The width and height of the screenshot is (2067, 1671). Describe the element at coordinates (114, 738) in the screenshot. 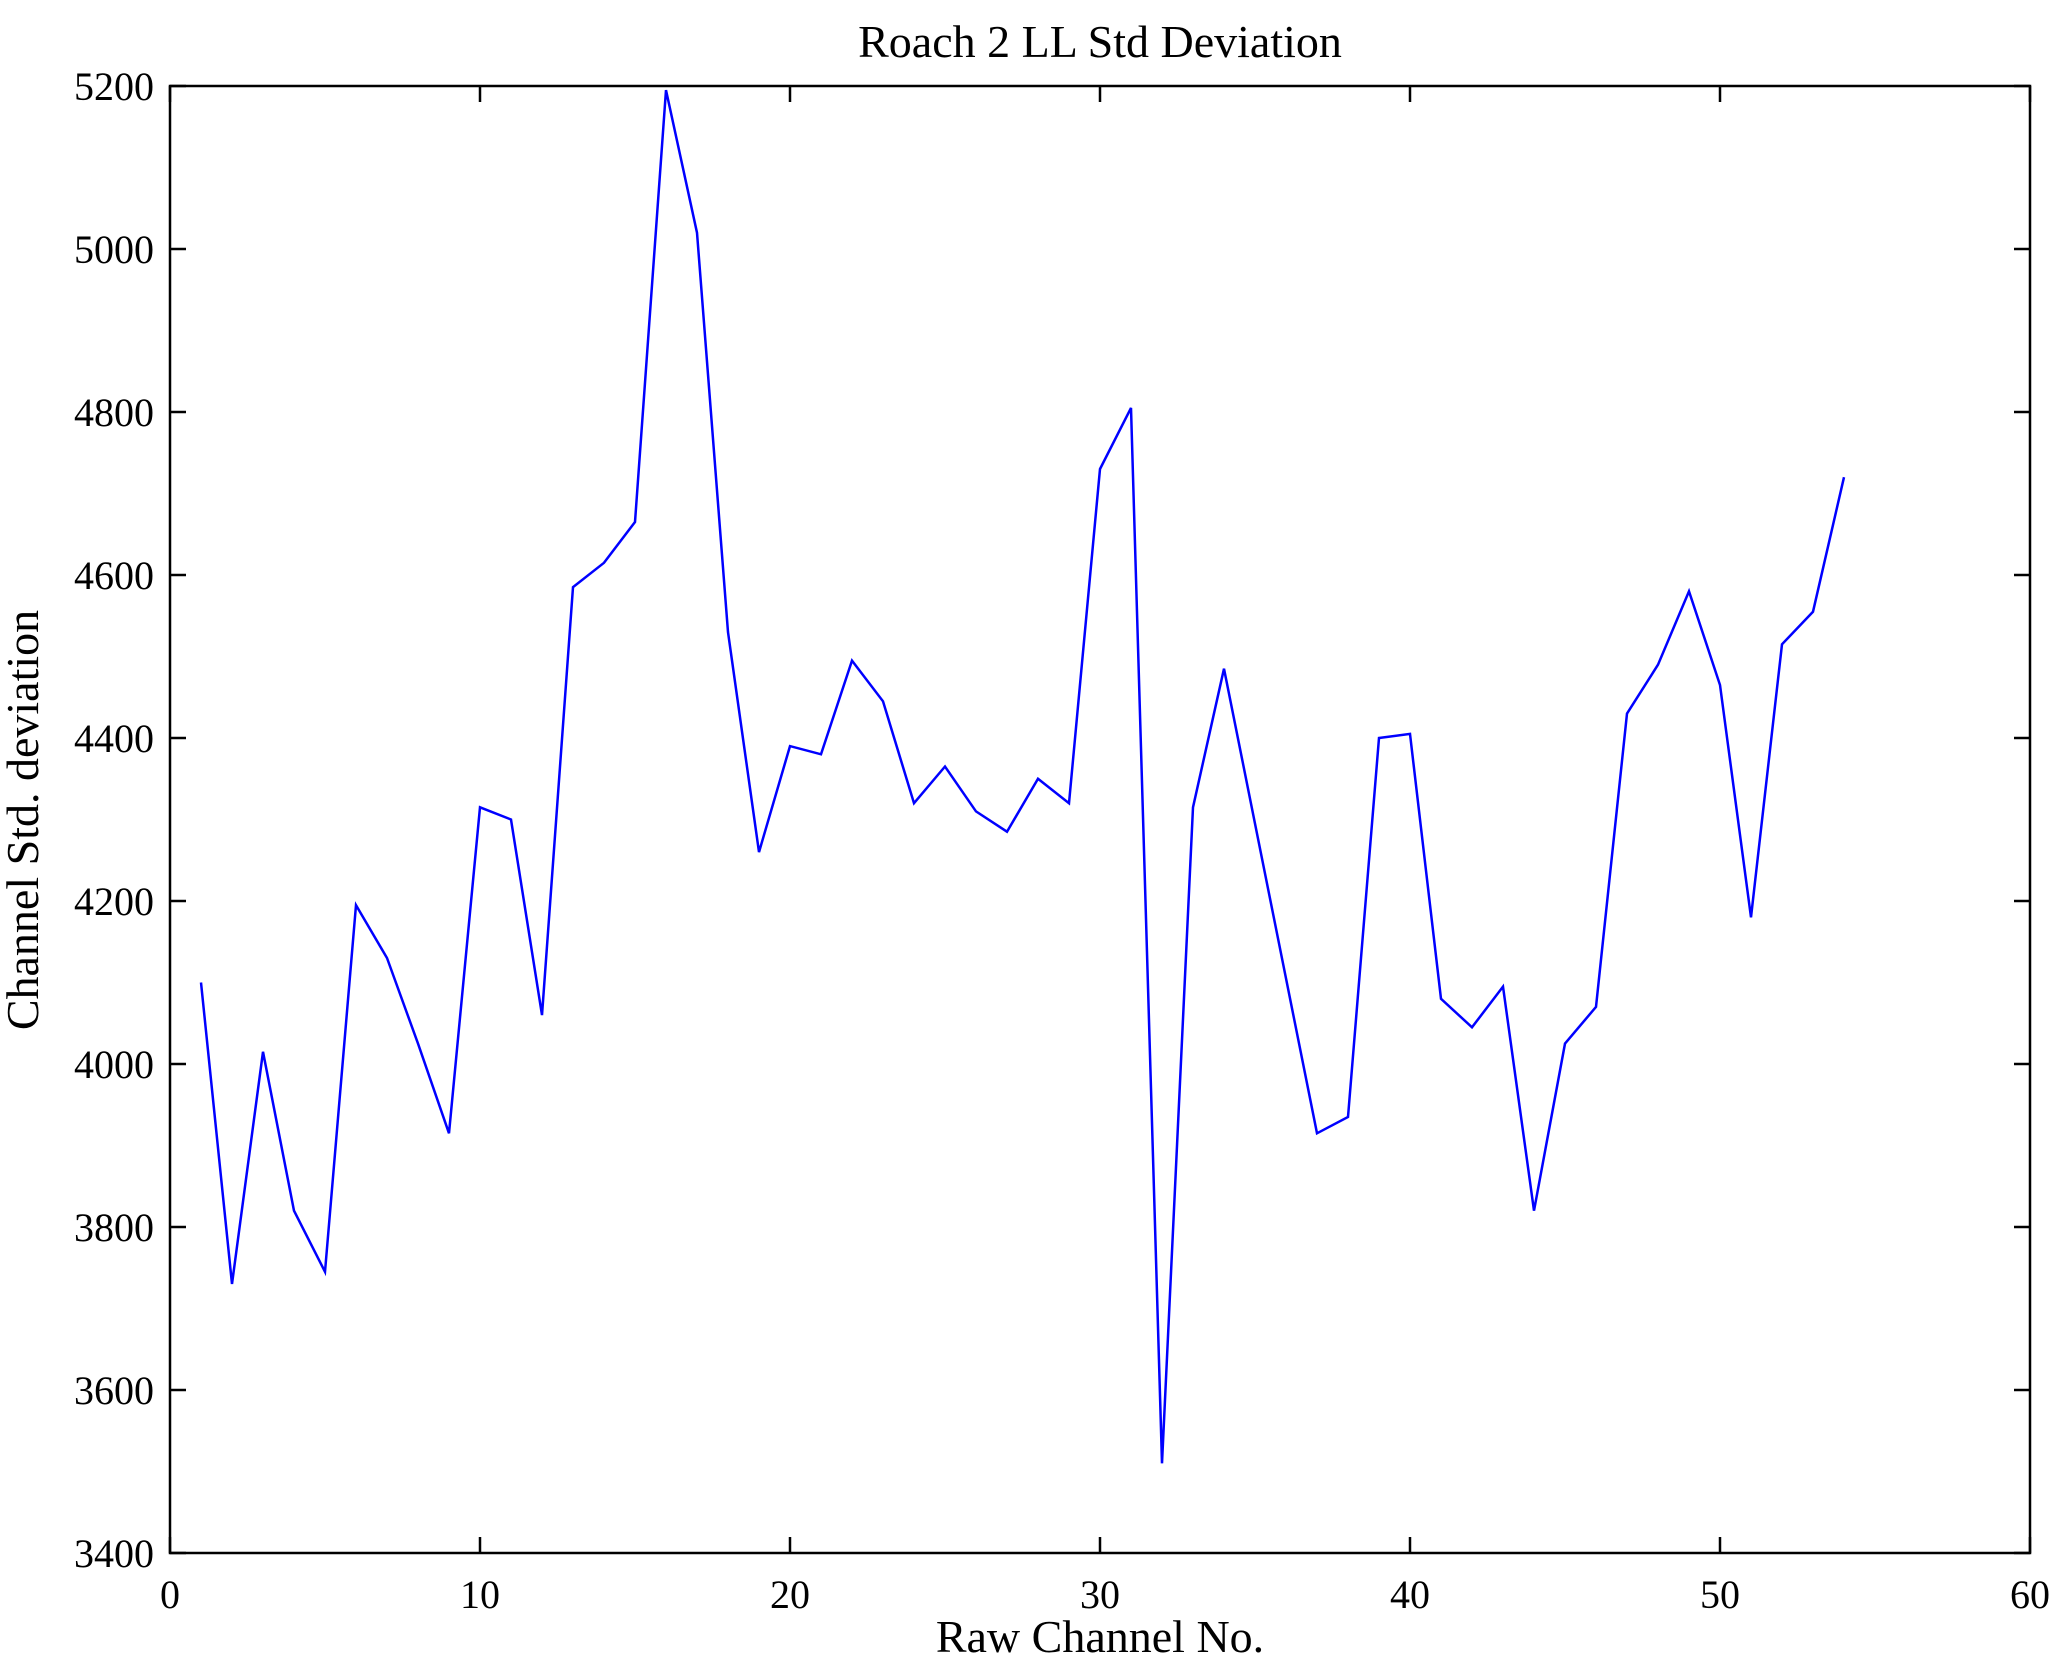

I see `y-tick-label: 4400` at that location.